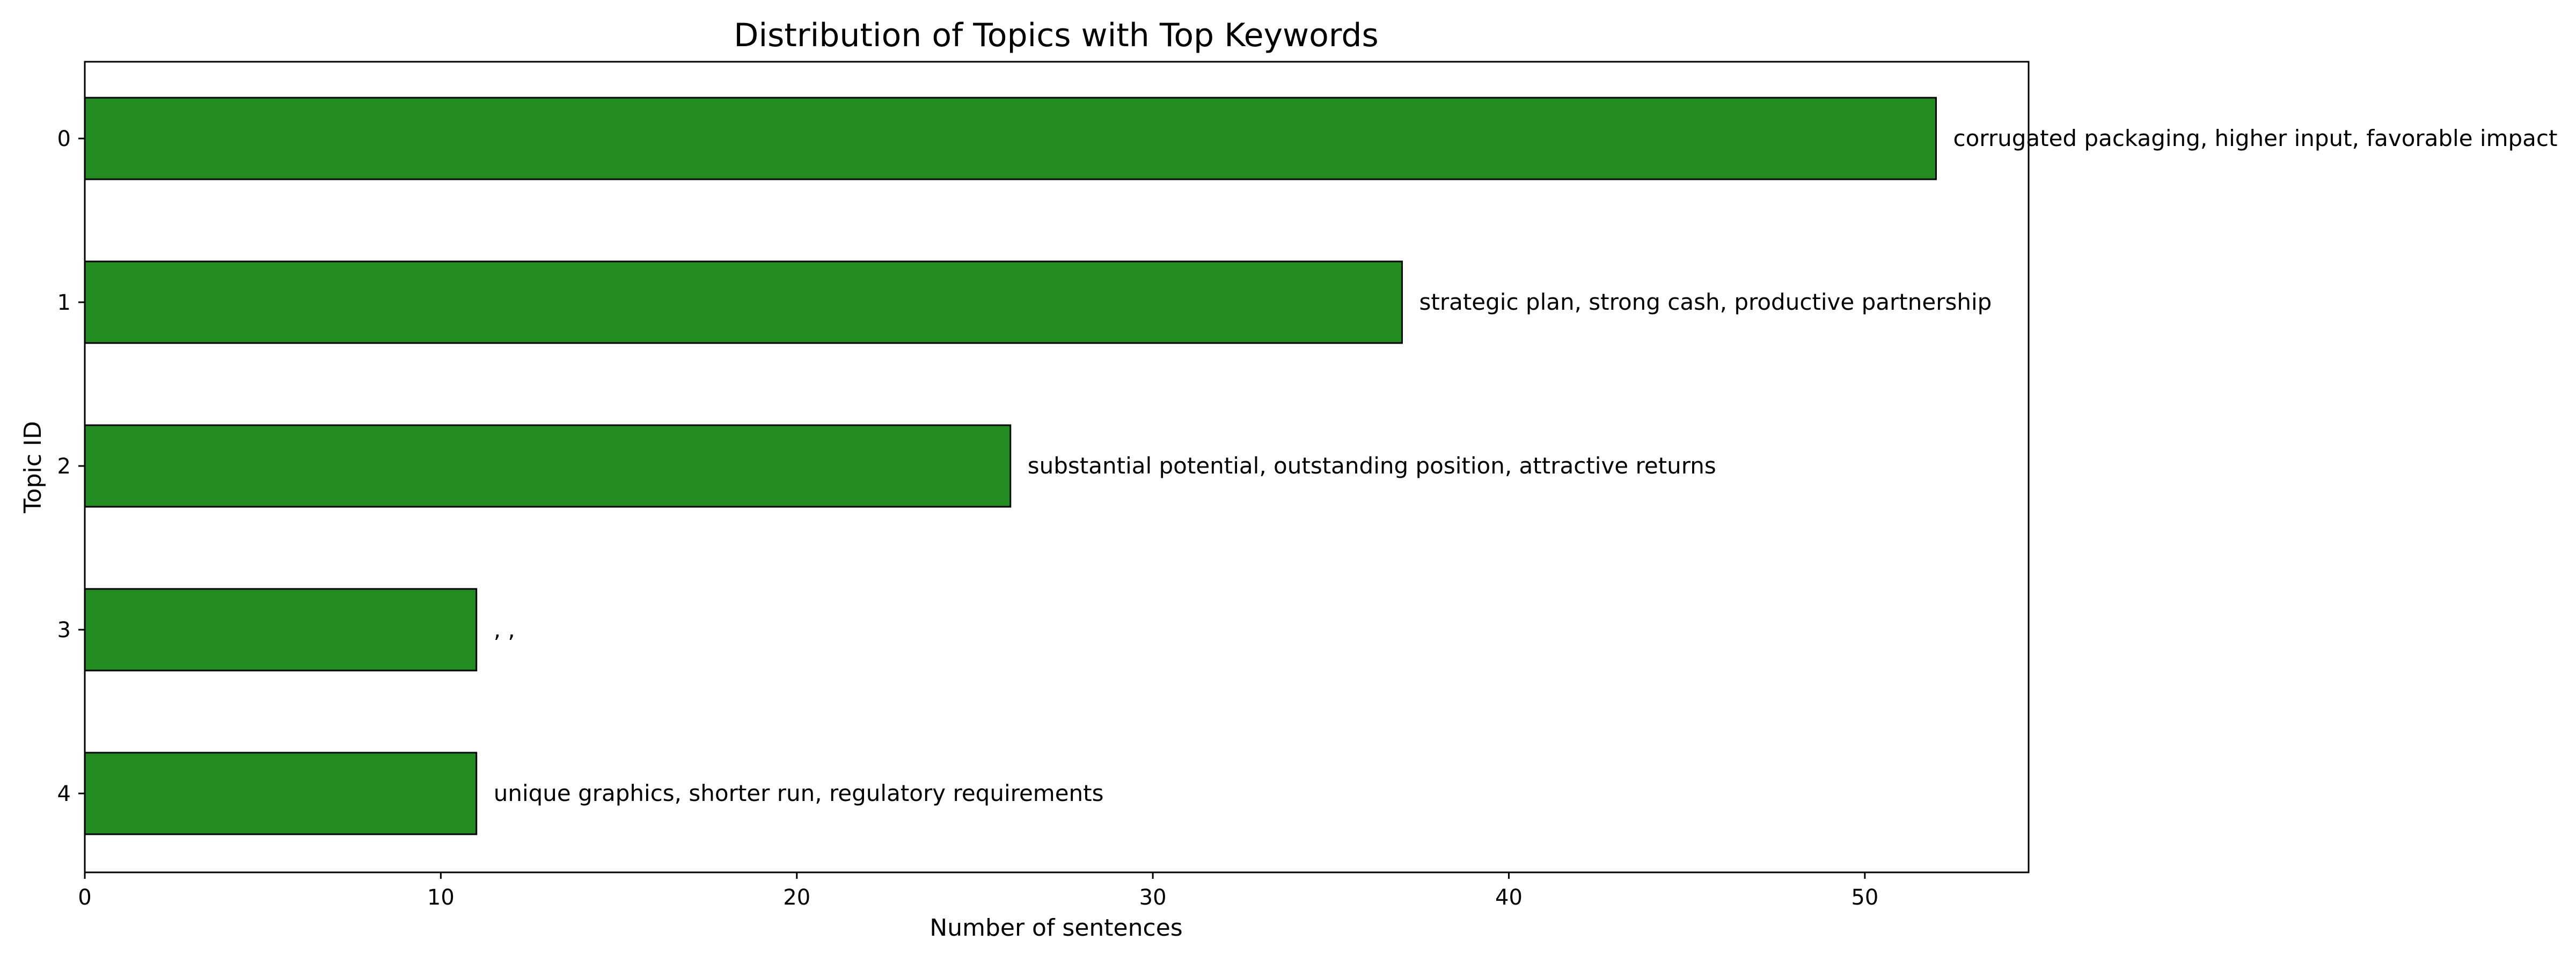 This screenshot has width=2576, height=969. I want to click on x-axis-label: Number of sentences, so click(1056, 928).